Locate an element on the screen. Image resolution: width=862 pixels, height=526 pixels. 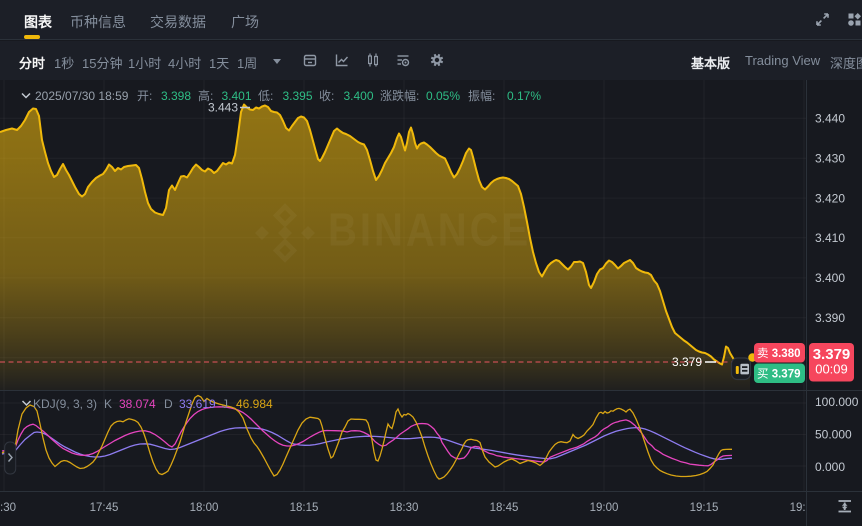
svg-text: 2025/07/30 18:59 is located at coordinates (82, 96).